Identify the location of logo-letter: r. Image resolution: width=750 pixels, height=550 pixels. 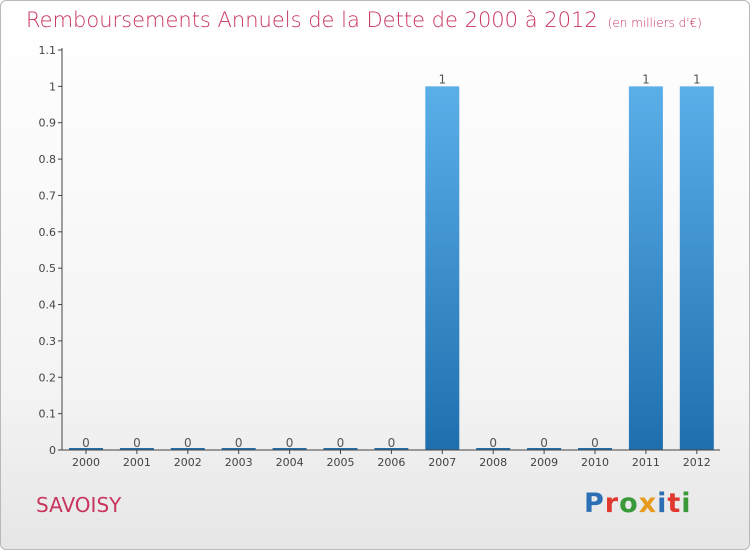
(612, 503).